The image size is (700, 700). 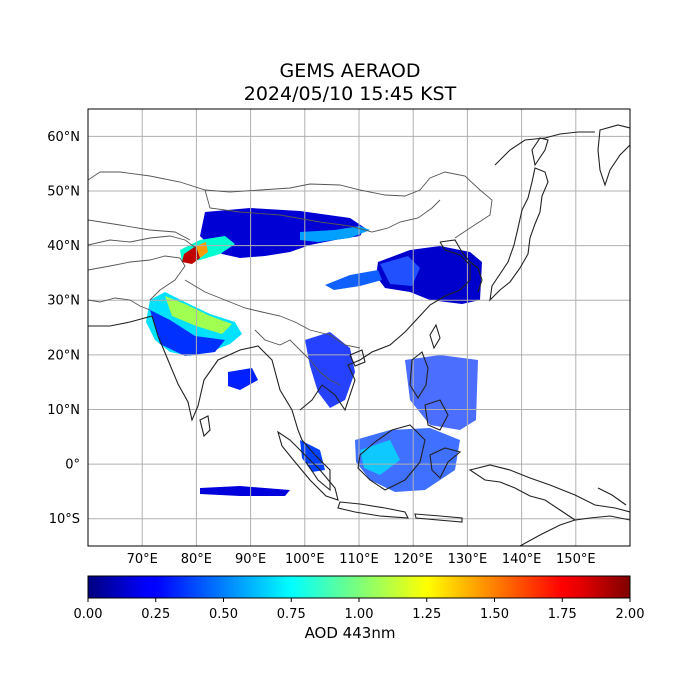 I want to click on border-central-asia, so click(x=142, y=242).